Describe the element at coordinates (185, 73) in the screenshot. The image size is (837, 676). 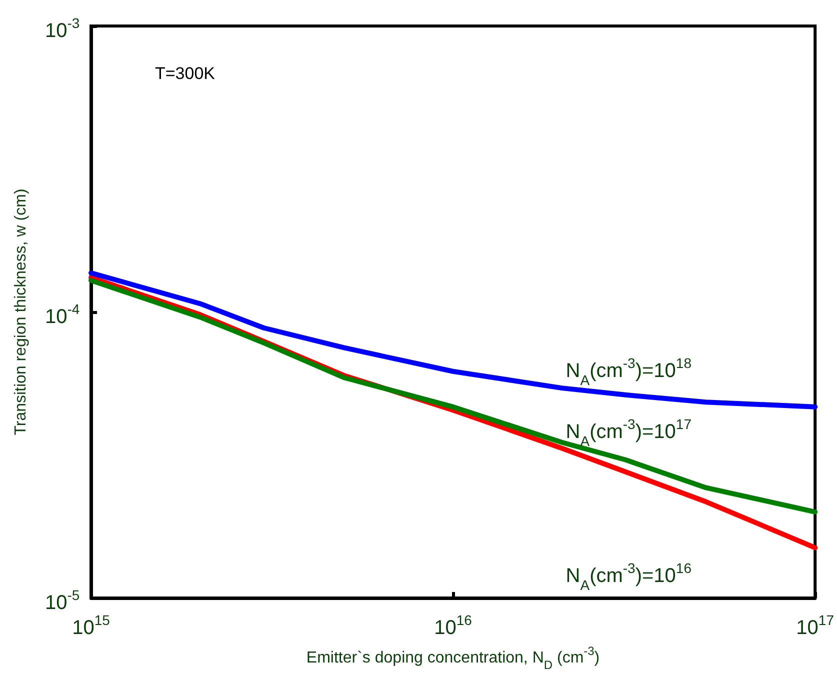
I see `annotation: T=300K` at that location.